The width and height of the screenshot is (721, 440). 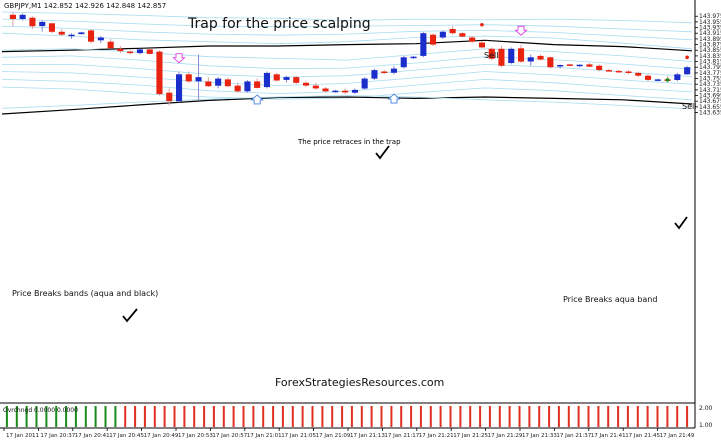 What do you see at coordinates (40, 410) in the screenshot?
I see `indicator-label: Ovrchngd 0.0000 0.0000` at bounding box center [40, 410].